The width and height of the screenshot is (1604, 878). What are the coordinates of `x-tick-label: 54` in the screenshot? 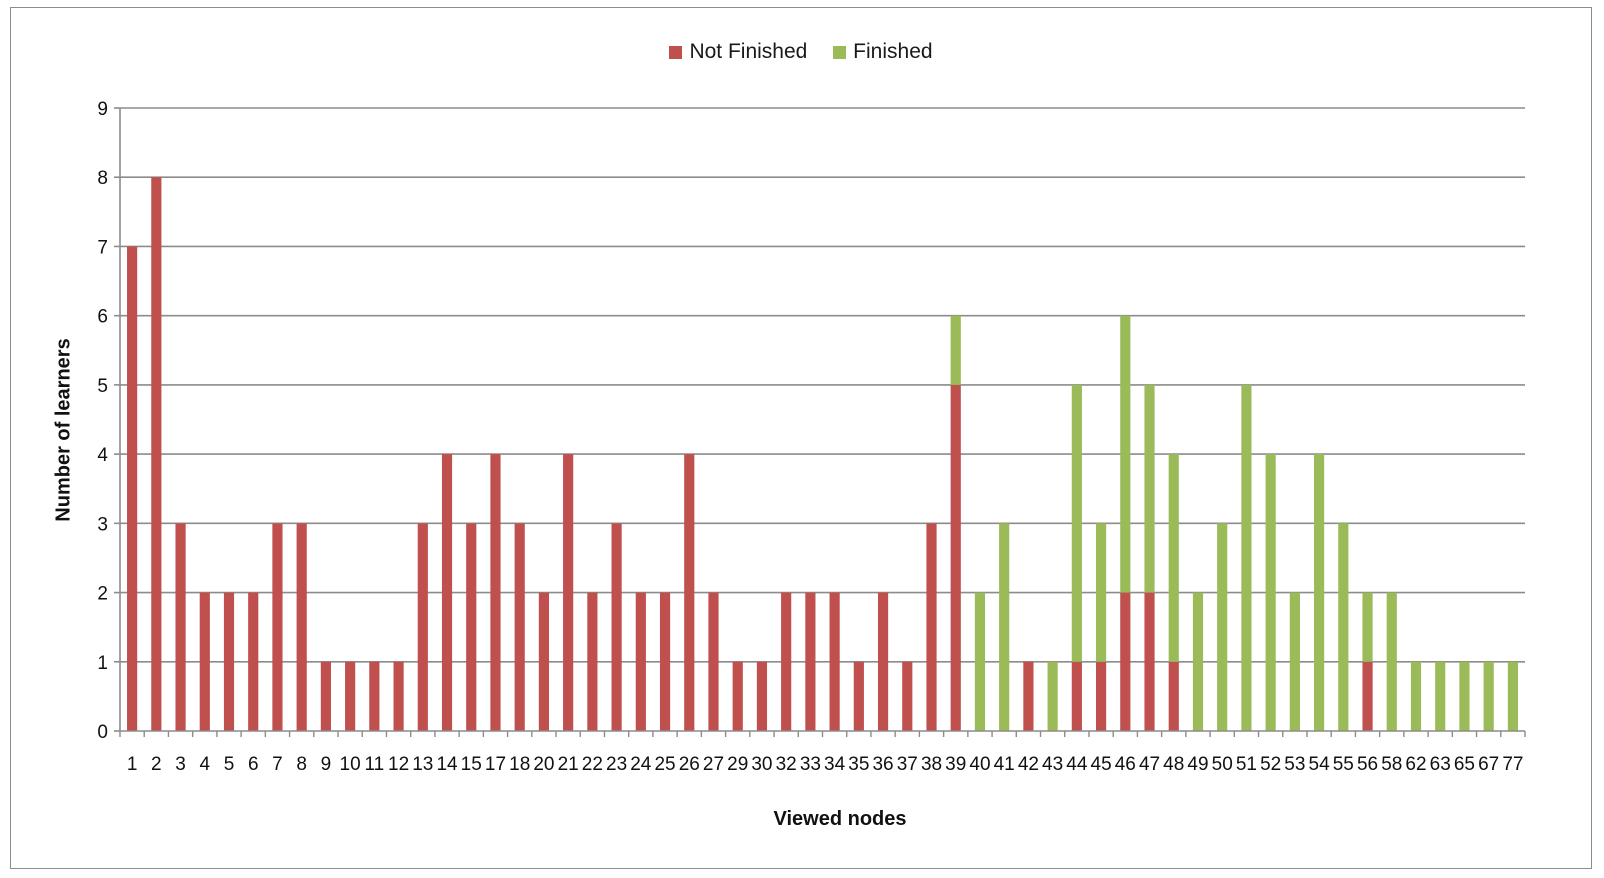 It's located at (1320, 764).